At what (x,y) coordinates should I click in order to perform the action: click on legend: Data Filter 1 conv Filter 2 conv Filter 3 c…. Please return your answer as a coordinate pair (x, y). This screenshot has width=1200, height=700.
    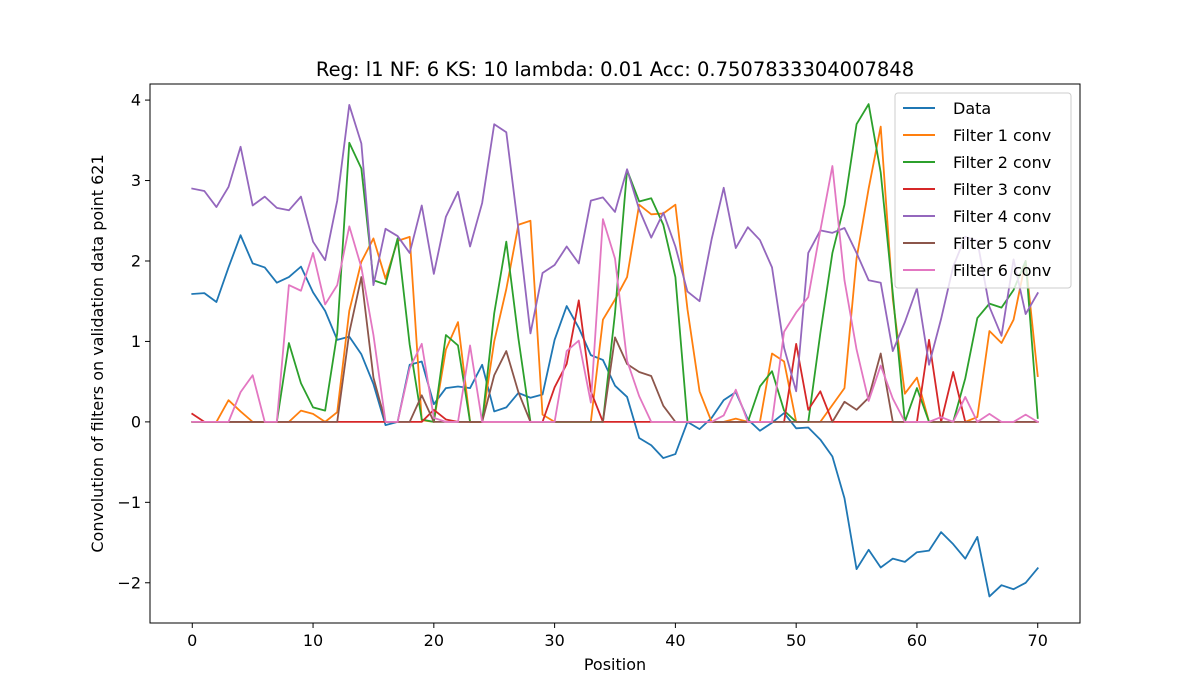
    Looking at the image, I should click on (983, 190).